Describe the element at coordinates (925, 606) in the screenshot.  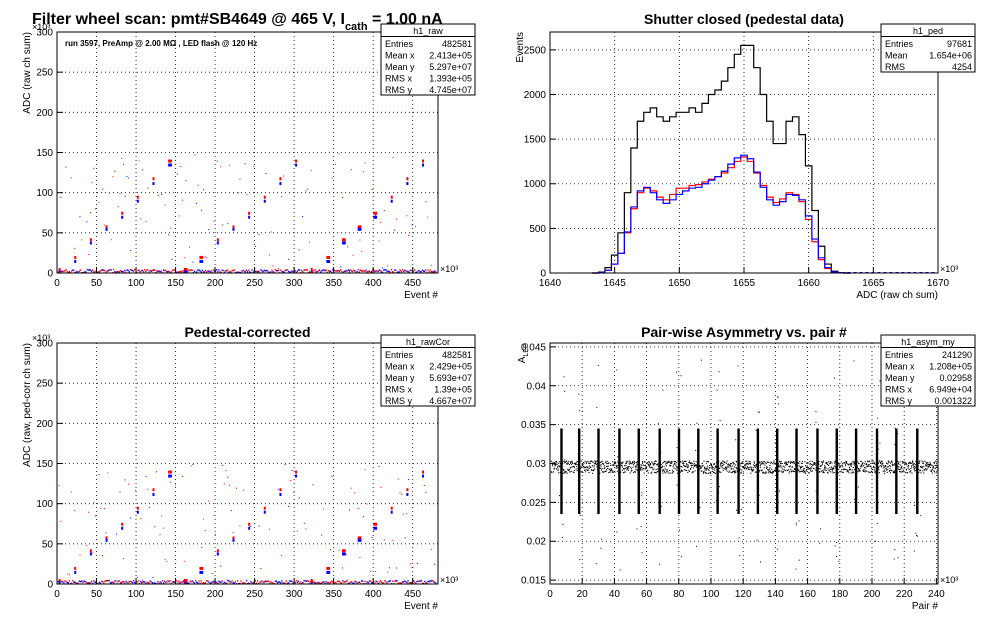
I see `x-axis-label: Pair #` at that location.